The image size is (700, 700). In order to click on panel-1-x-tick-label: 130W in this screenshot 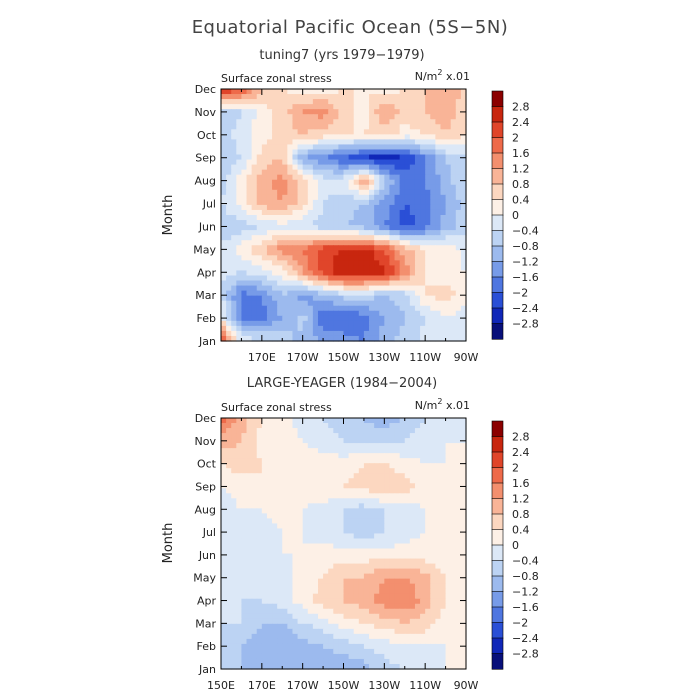, I will do `click(384, 357)`.